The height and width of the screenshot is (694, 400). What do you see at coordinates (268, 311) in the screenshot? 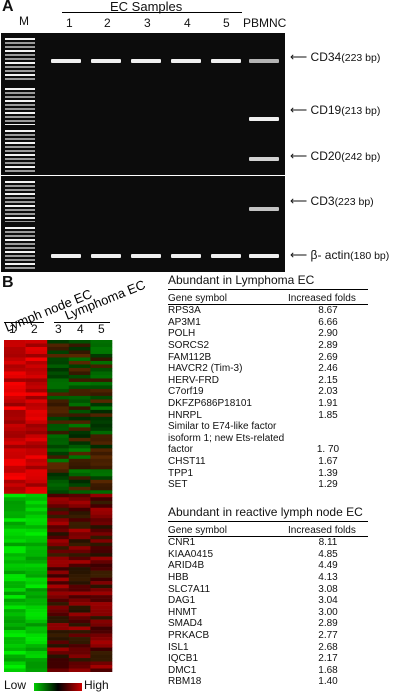
I see `table-row: RPS3A 8.67` at bounding box center [268, 311].